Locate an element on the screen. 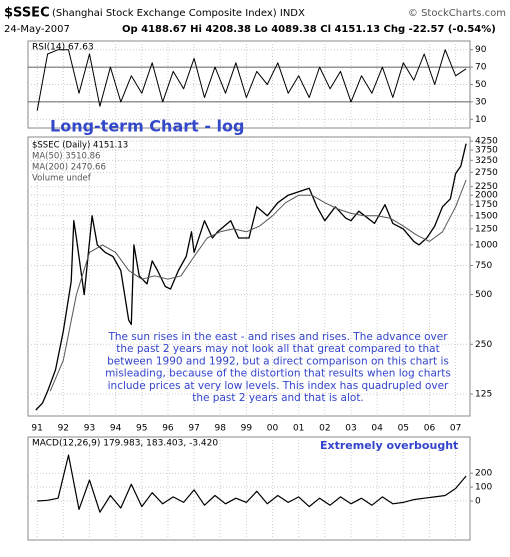 Image resolution: width=510 pixels, height=557 pixels. y-tick-label: 30 is located at coordinates (481, 102).